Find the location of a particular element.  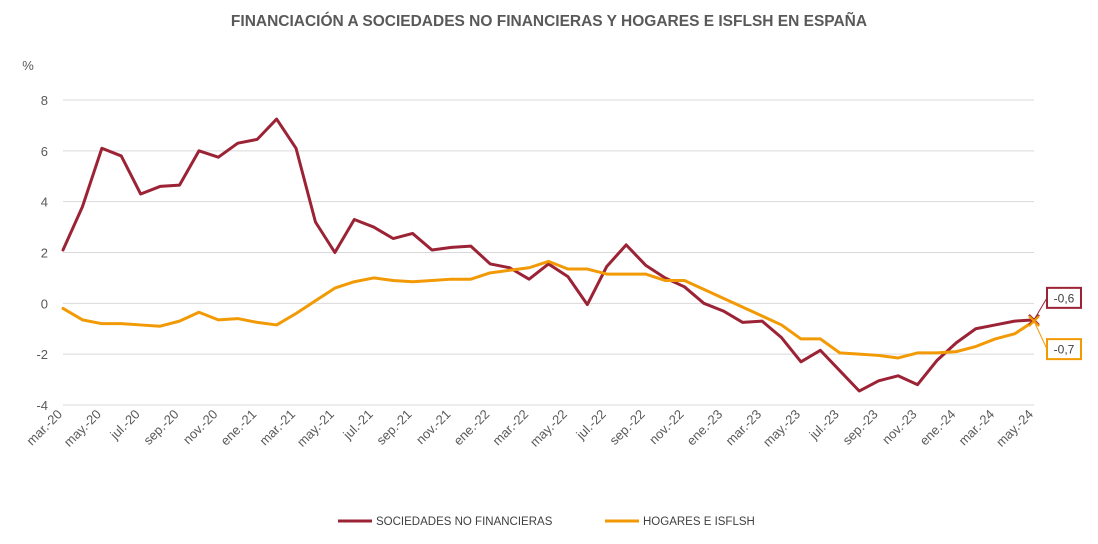

end-value-callouts: -0,6 -0,7 is located at coordinates (1055, 323).